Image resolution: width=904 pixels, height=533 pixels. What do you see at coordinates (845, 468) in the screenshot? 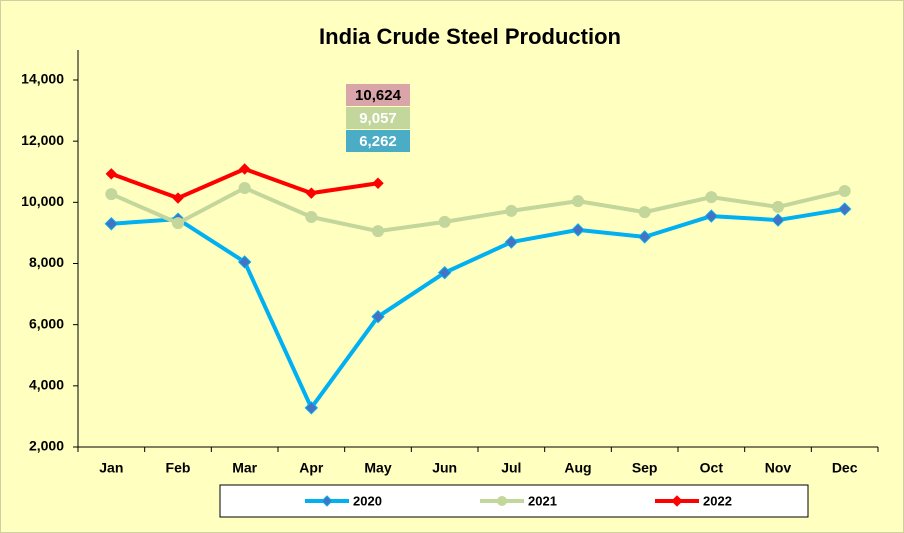
I see `x-tick-label: Dec` at bounding box center [845, 468].